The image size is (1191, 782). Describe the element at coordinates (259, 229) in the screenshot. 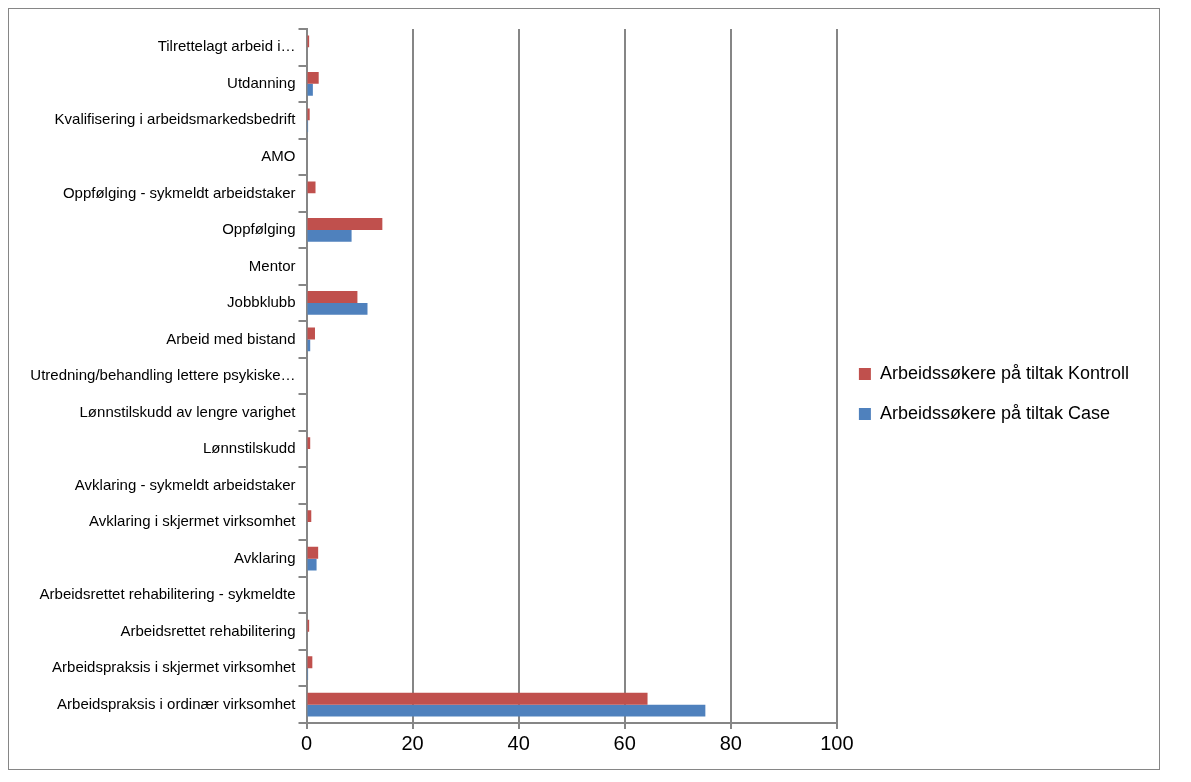

I see `y-tick-label: Oppfølging` at that location.